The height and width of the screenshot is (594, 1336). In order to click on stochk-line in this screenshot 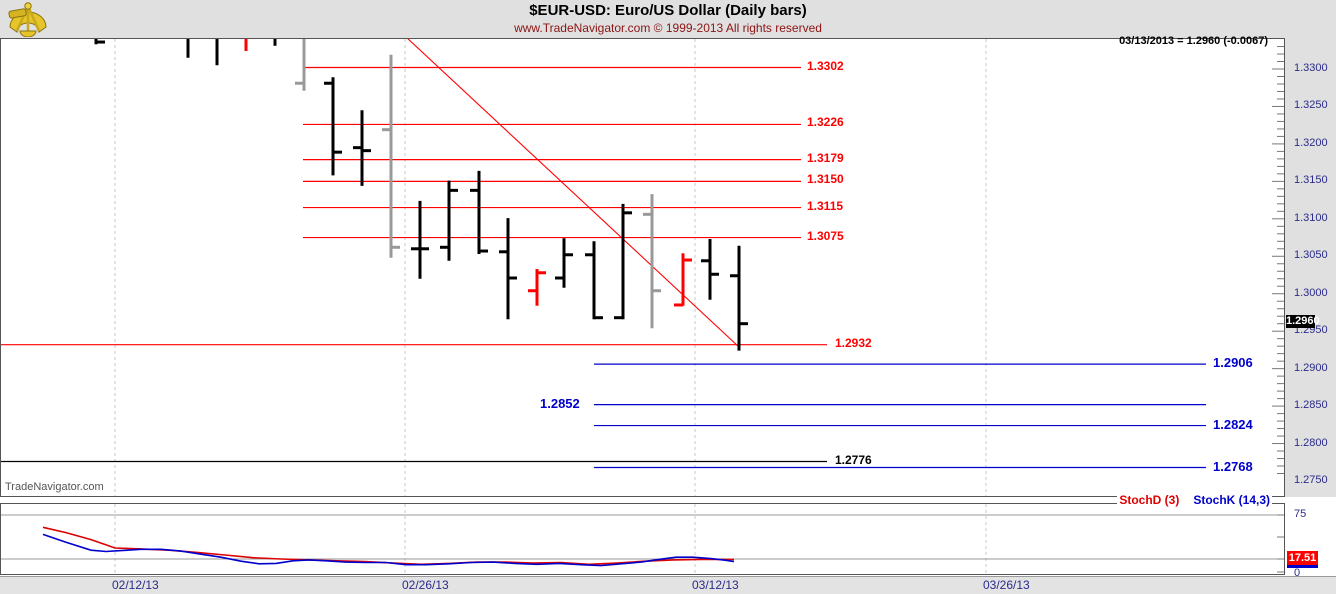, I will do `click(388, 550)`.